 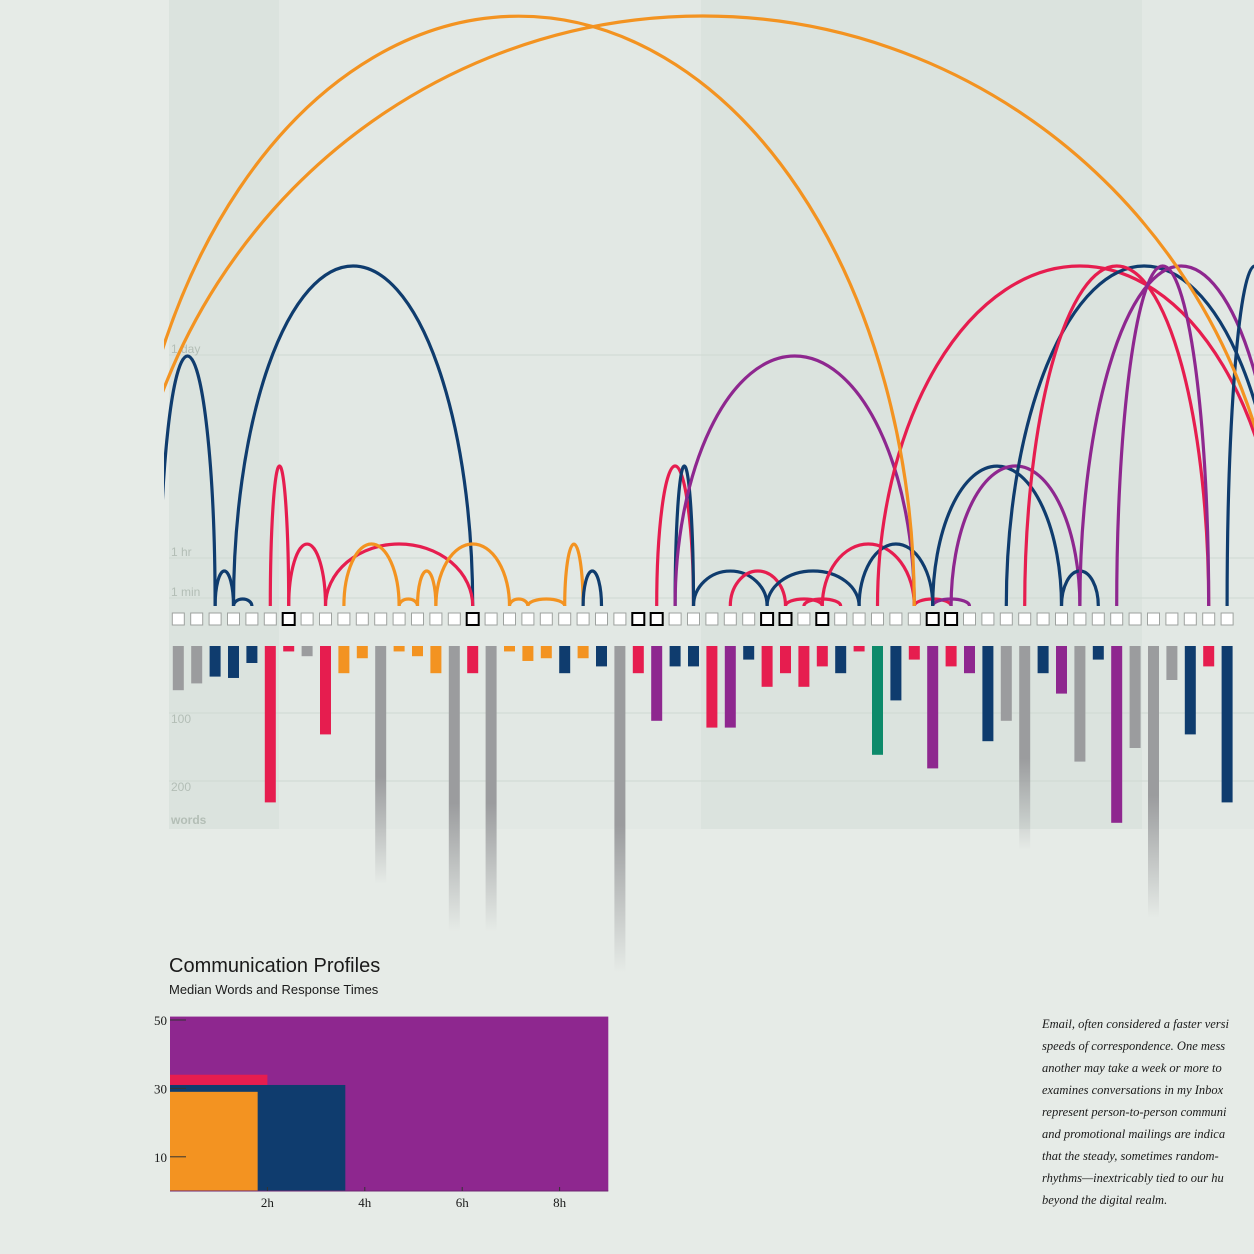 I want to click on essay-line: rhythms—inextricably tied to our hu, so click(x=1133, y=1178).